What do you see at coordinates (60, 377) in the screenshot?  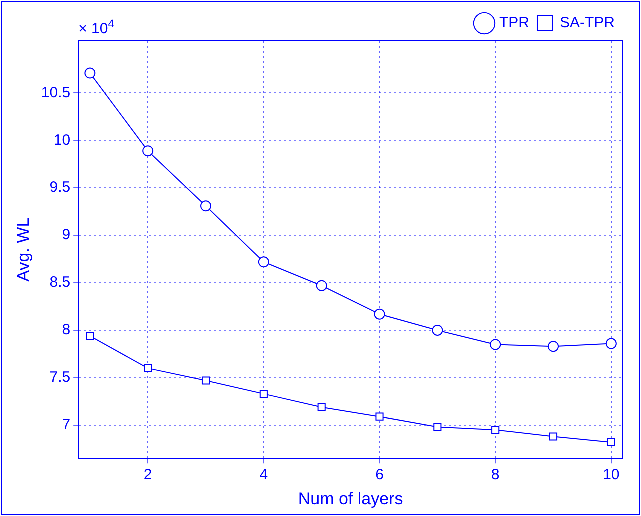 I see `y-tick-label: 7.5` at bounding box center [60, 377].